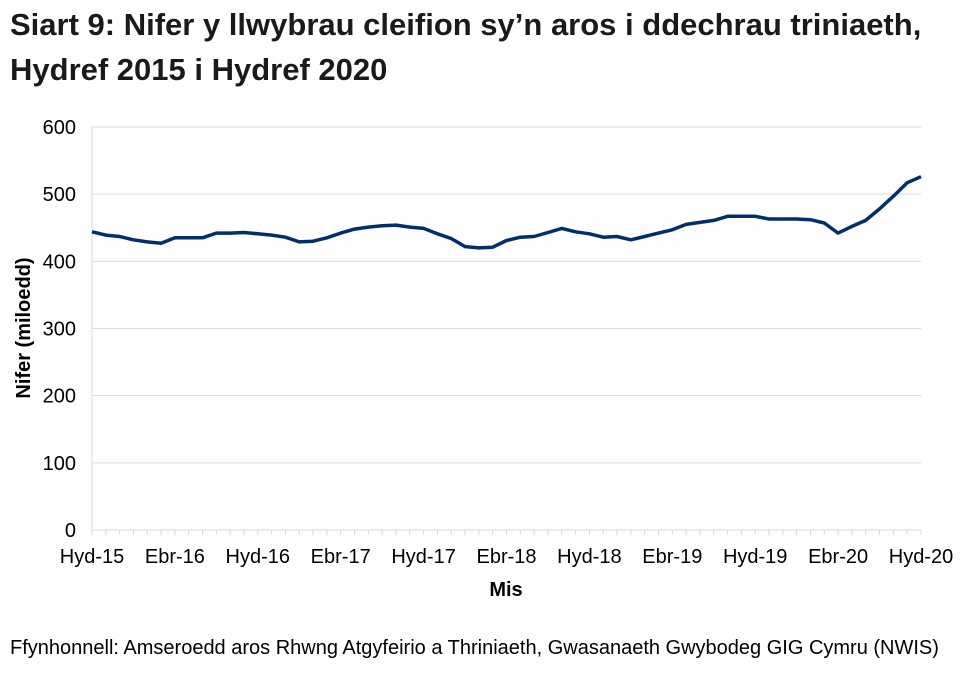 This screenshot has width=967, height=698. What do you see at coordinates (921, 557) in the screenshot?
I see `x-tick-label: Hyd-20` at bounding box center [921, 557].